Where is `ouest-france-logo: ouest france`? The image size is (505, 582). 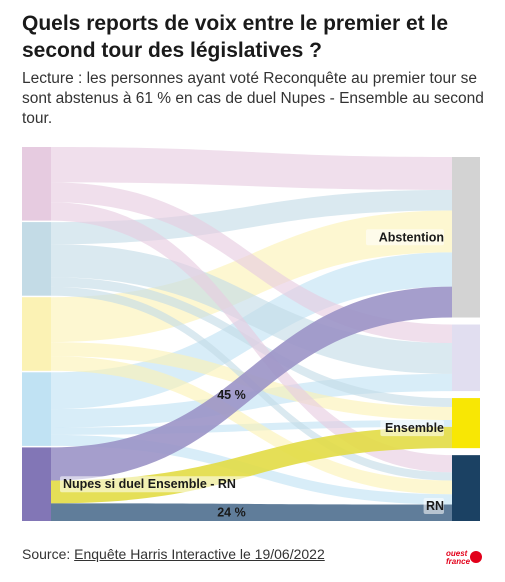
ouest-france-logo: ouest france is located at coordinates (464, 557).